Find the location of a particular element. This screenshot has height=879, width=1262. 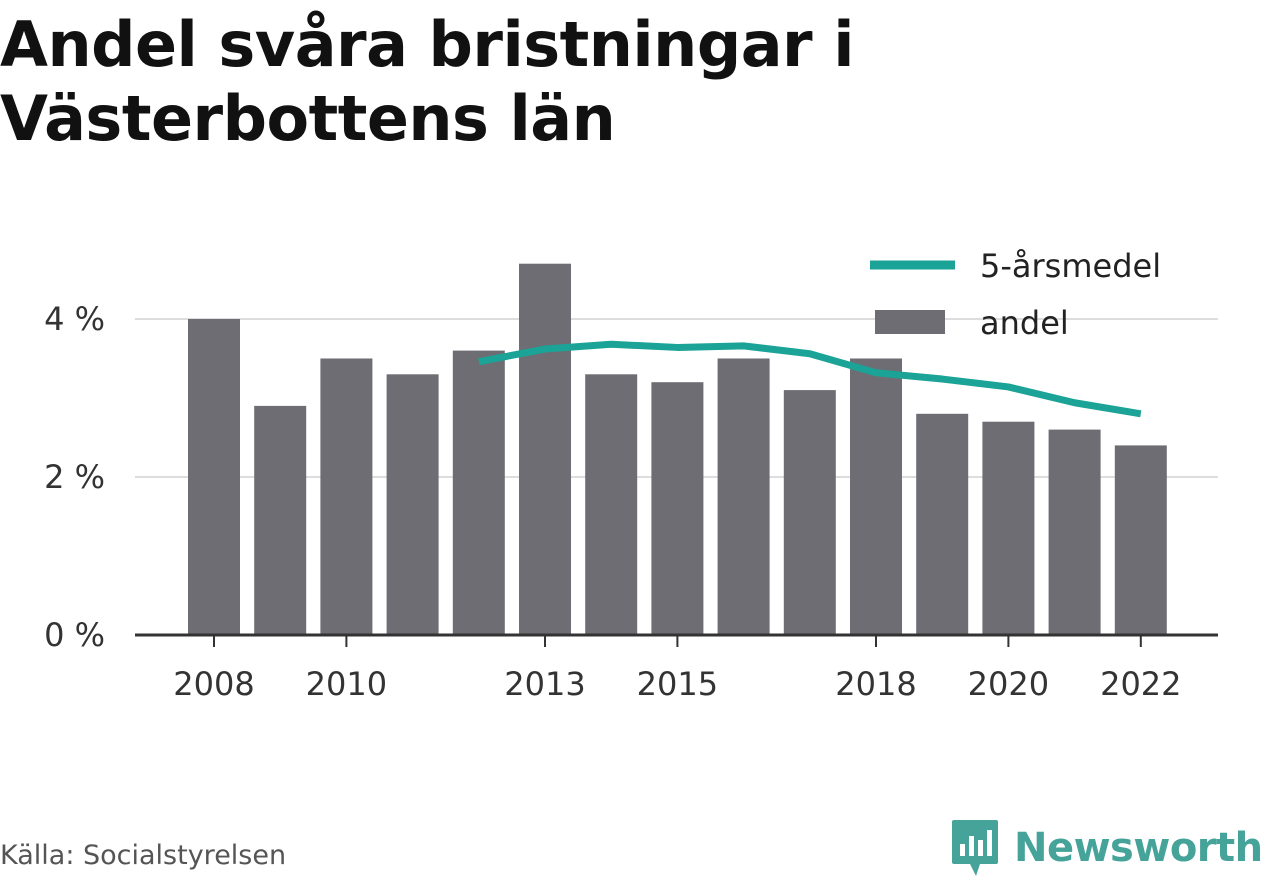

x-tick-label: 2018 is located at coordinates (875, 684).